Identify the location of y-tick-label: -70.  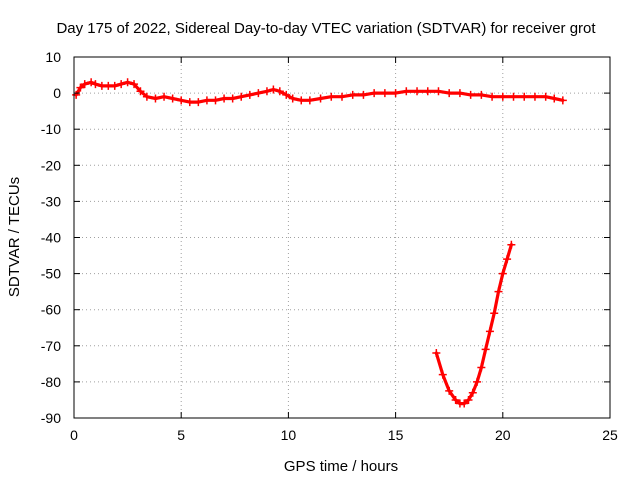
(51, 346).